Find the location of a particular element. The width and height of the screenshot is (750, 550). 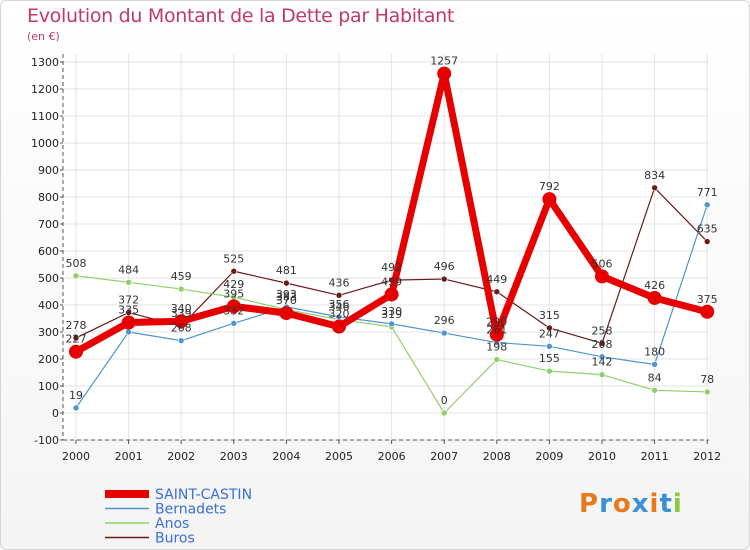

x-tick-label: 2011 is located at coordinates (655, 456).